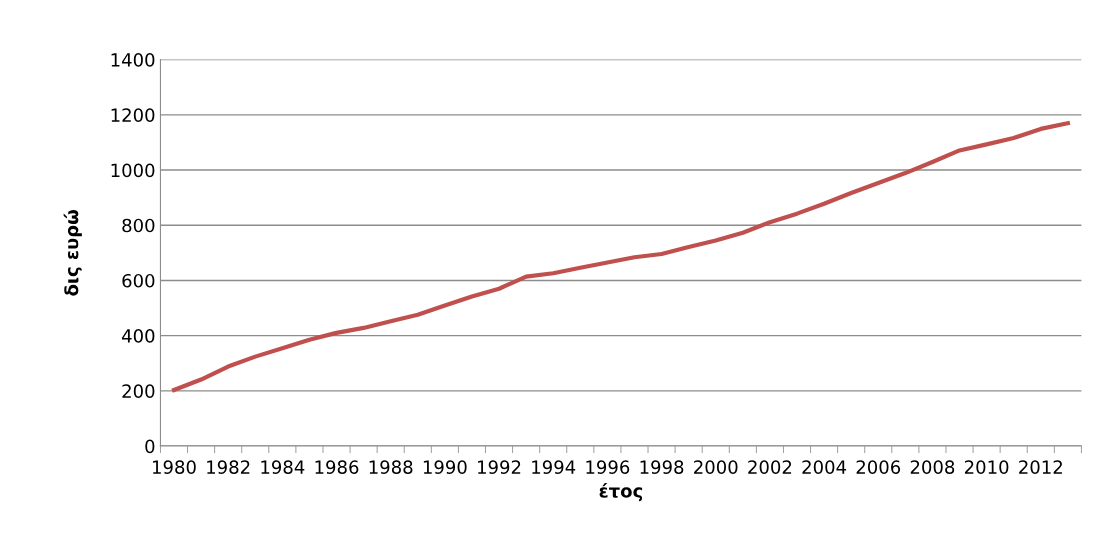 This screenshot has width=1099, height=542. Describe the element at coordinates (133, 115) in the screenshot. I see `y-tick-label: 1200` at that location.